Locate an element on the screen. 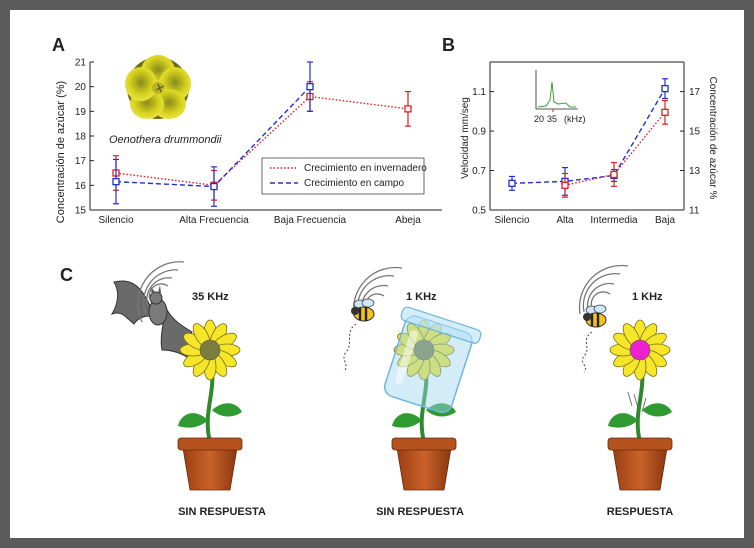 The width and height of the screenshot is (754, 548). y-right-tick-label: 11 is located at coordinates (694, 211).